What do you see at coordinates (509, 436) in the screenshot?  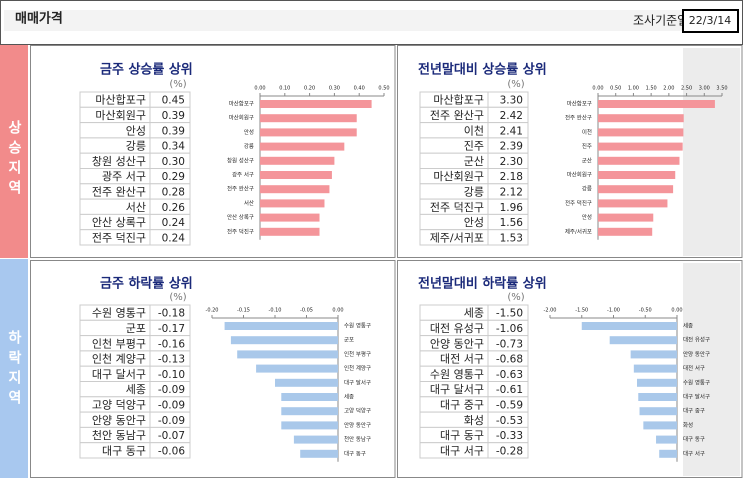 I see `row-value: -0.33` at bounding box center [509, 436].